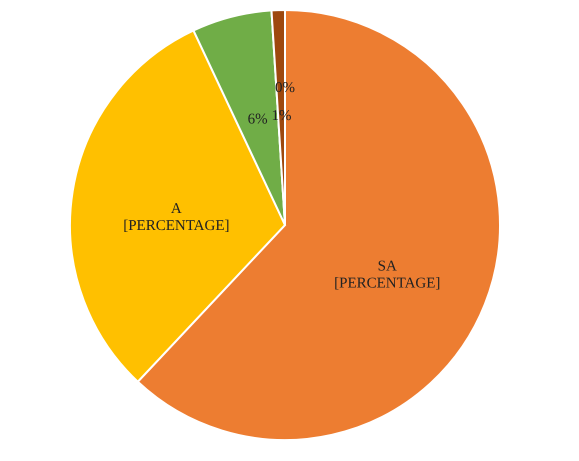 The height and width of the screenshot is (461, 579). What do you see at coordinates (388, 266) in the screenshot?
I see `slice-label: SA` at bounding box center [388, 266].